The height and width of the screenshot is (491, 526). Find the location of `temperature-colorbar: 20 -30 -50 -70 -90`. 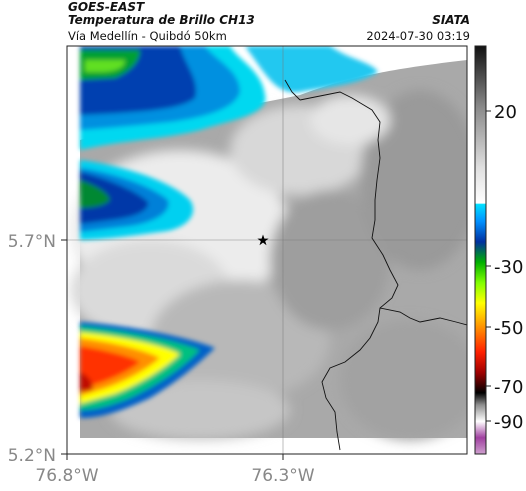

temperature-colorbar: 20 -30 -50 -70 -90 is located at coordinates (498, 250).